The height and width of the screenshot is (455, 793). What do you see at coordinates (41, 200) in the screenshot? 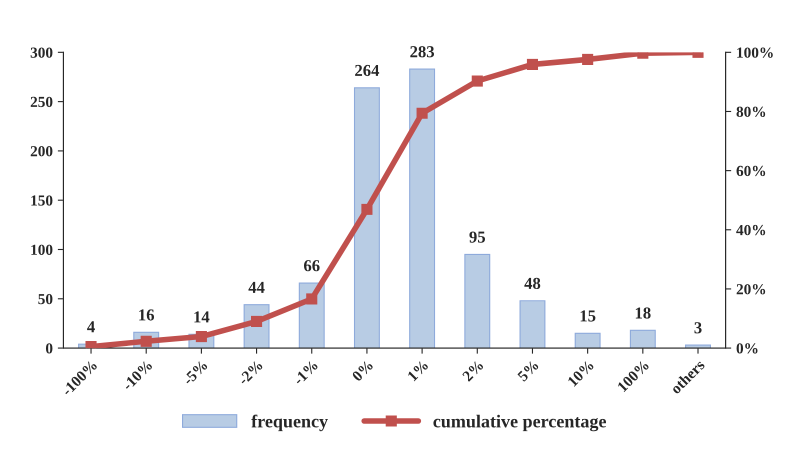
I see `y-tick-label: 150` at bounding box center [41, 200].